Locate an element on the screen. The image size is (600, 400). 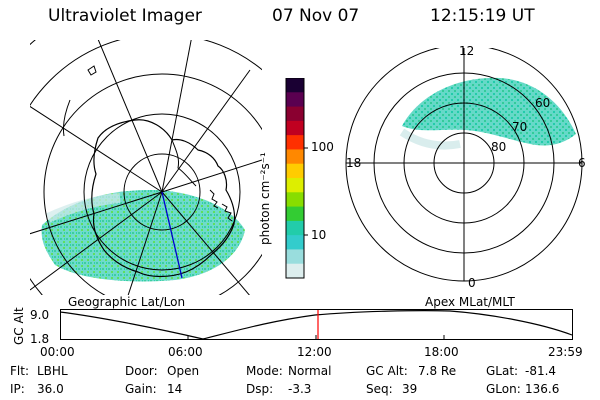
colorbar-tick-100: 100 is located at coordinates (322, 147).